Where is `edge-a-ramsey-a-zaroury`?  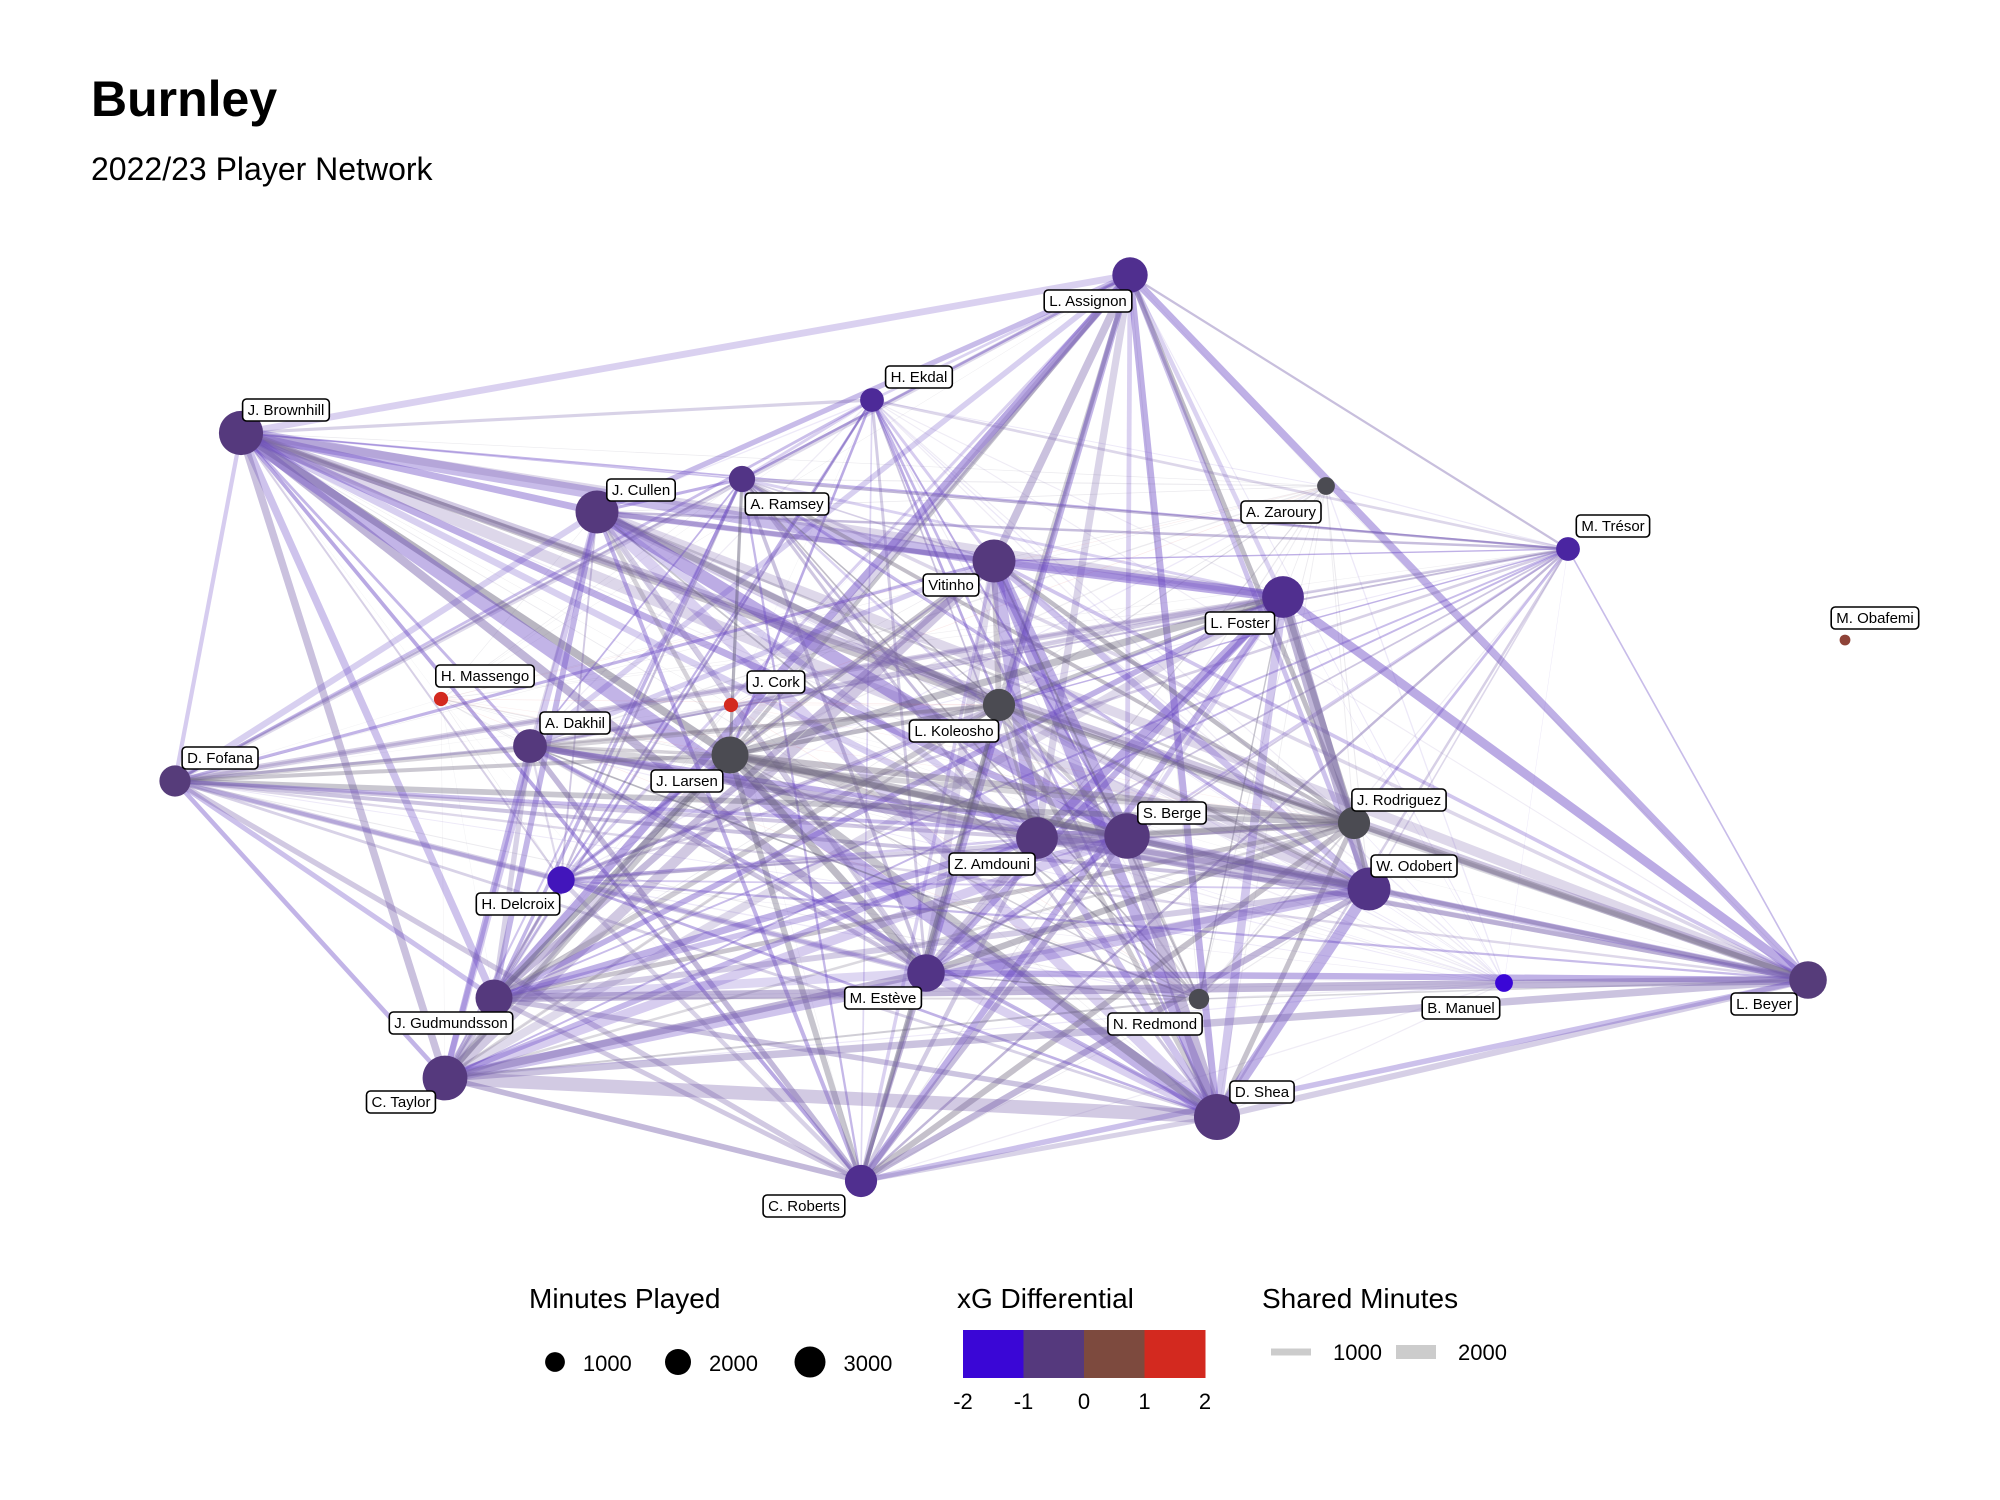
edge-a-ramsey-a-zaroury is located at coordinates (1034, 482).